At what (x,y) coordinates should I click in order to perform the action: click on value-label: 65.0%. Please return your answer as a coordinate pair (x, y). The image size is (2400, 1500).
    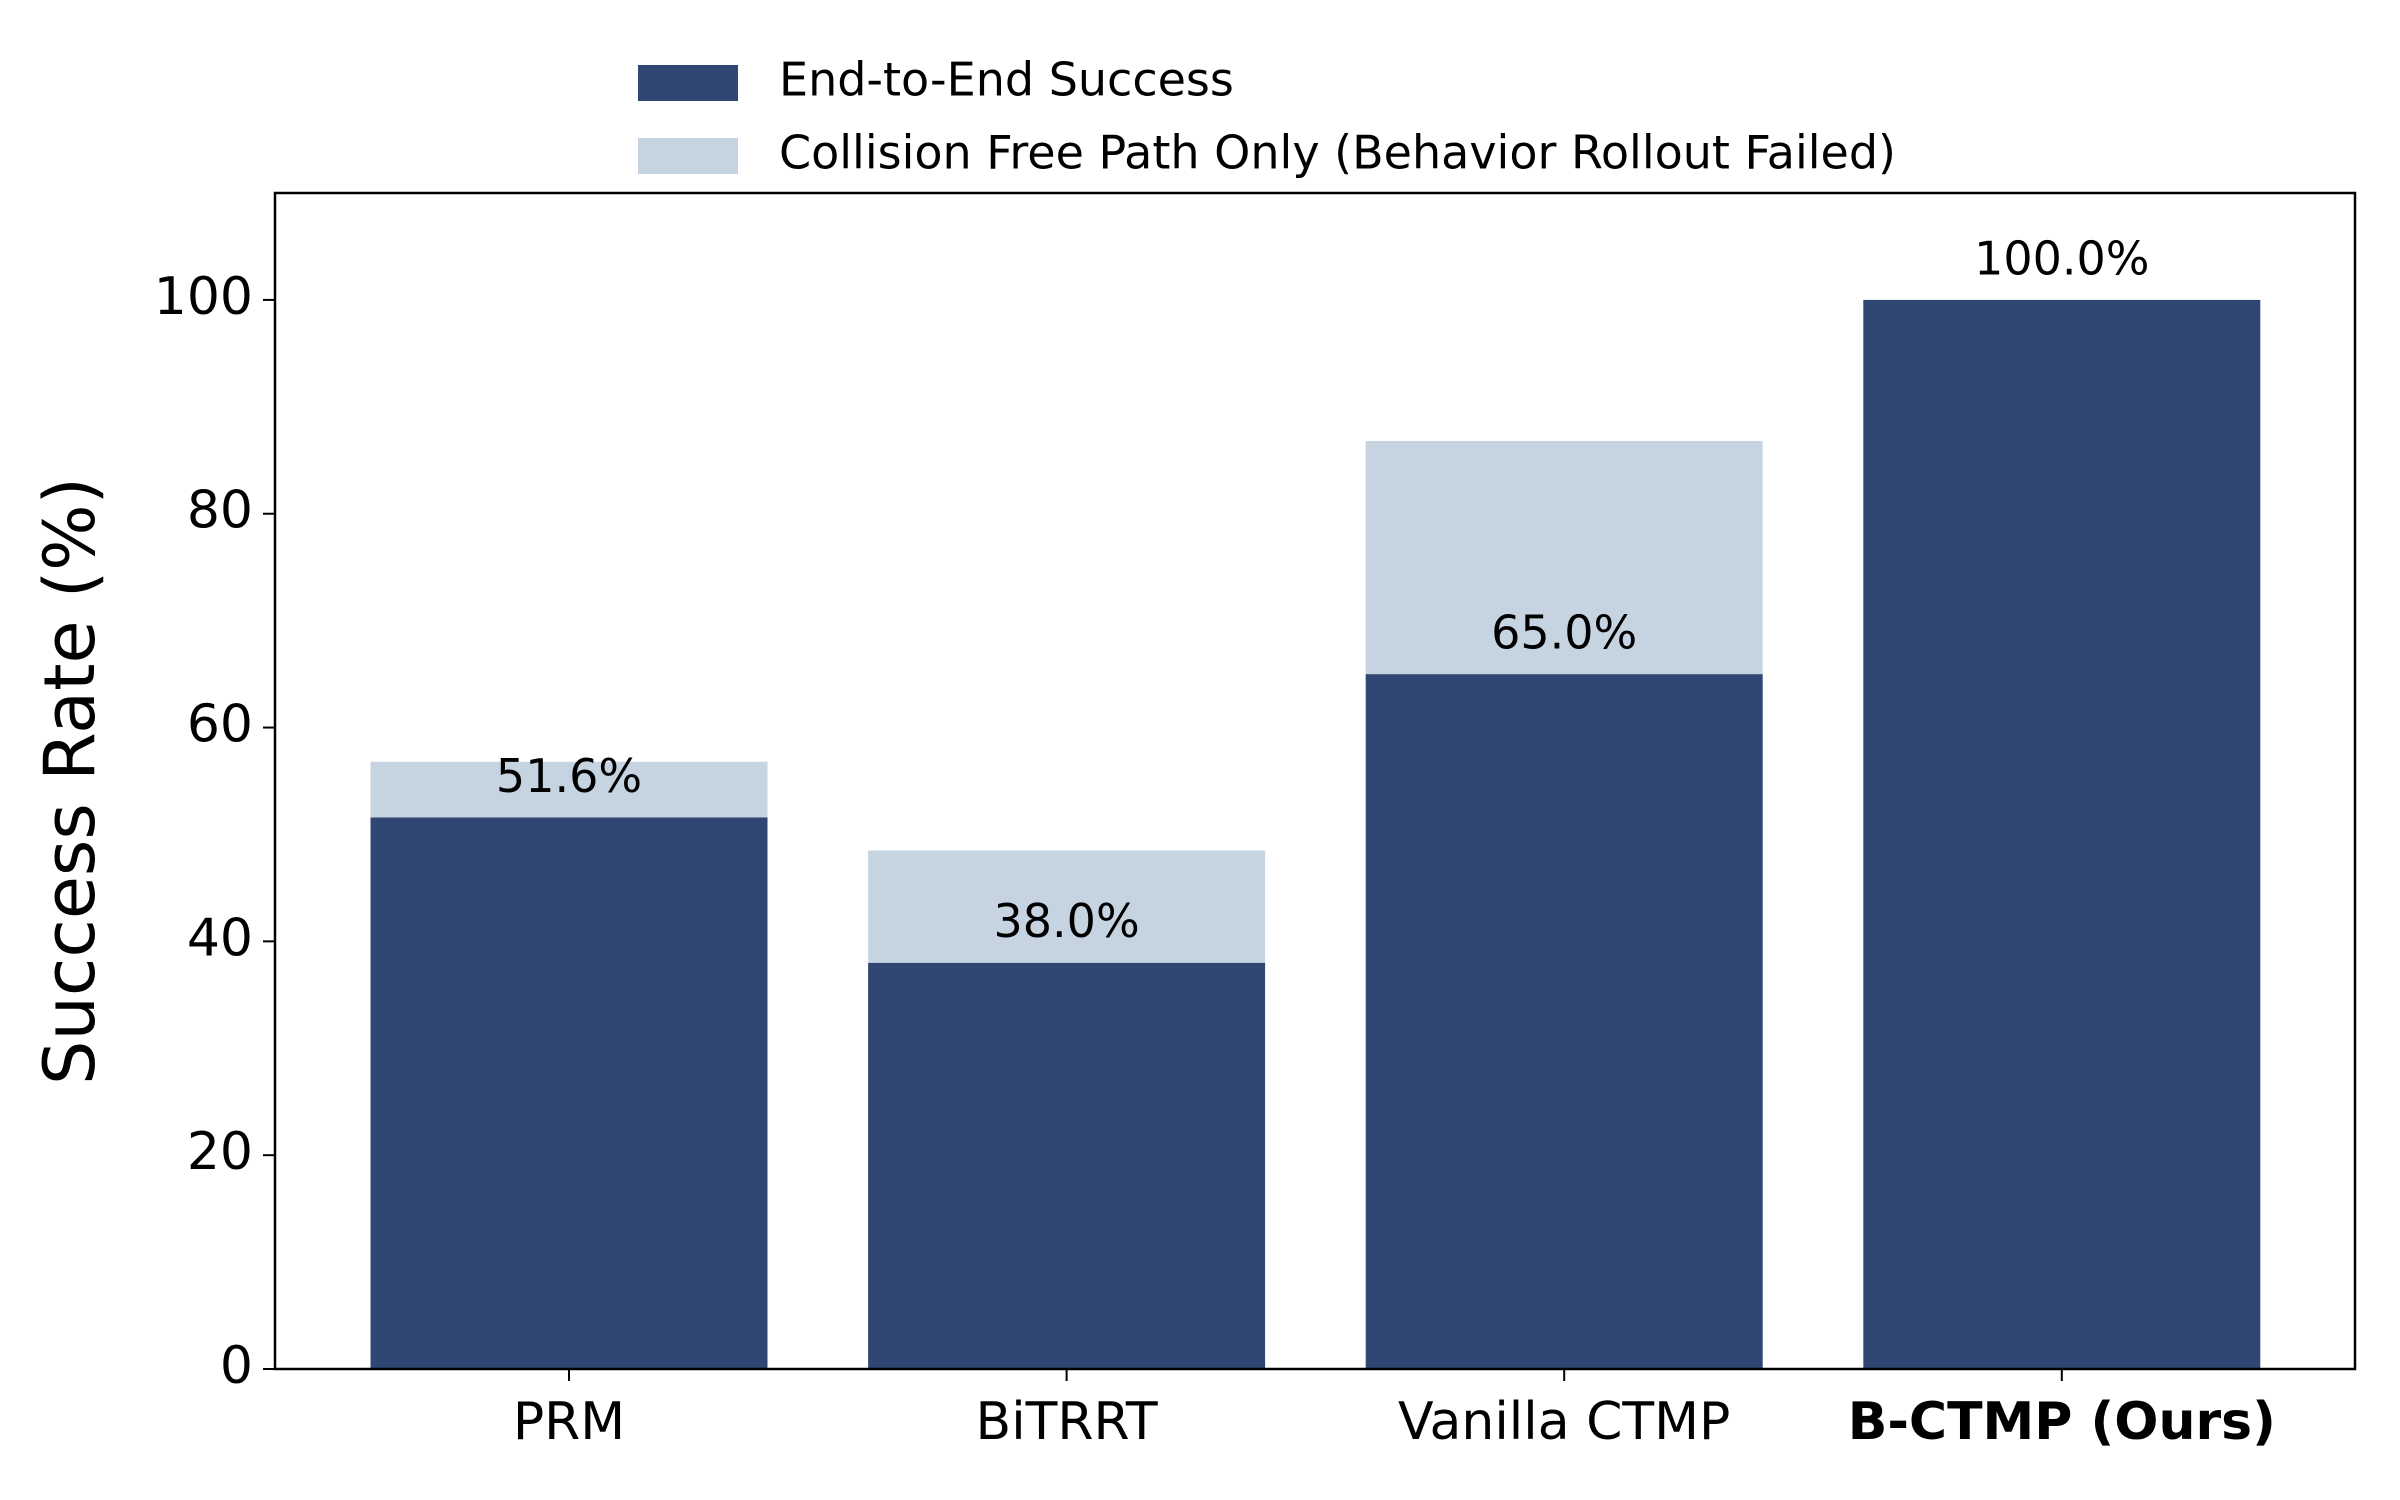
    Looking at the image, I should click on (1564, 633).